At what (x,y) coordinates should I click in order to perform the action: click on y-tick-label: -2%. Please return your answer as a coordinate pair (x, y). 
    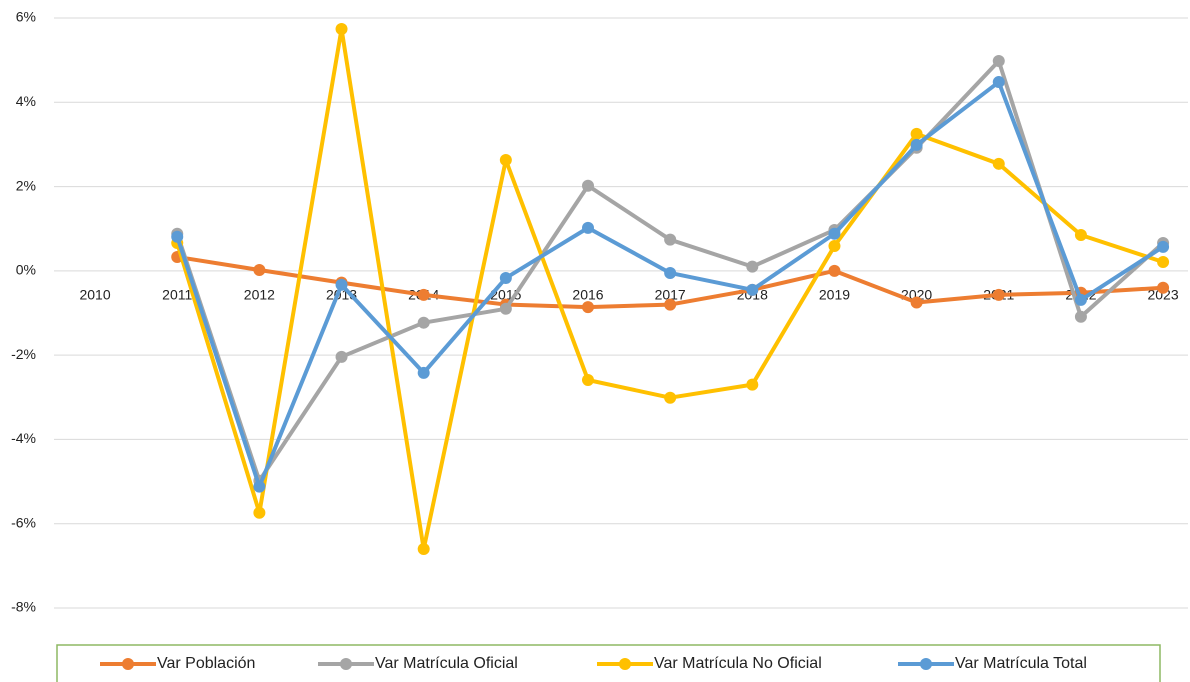
    Looking at the image, I should click on (23, 354).